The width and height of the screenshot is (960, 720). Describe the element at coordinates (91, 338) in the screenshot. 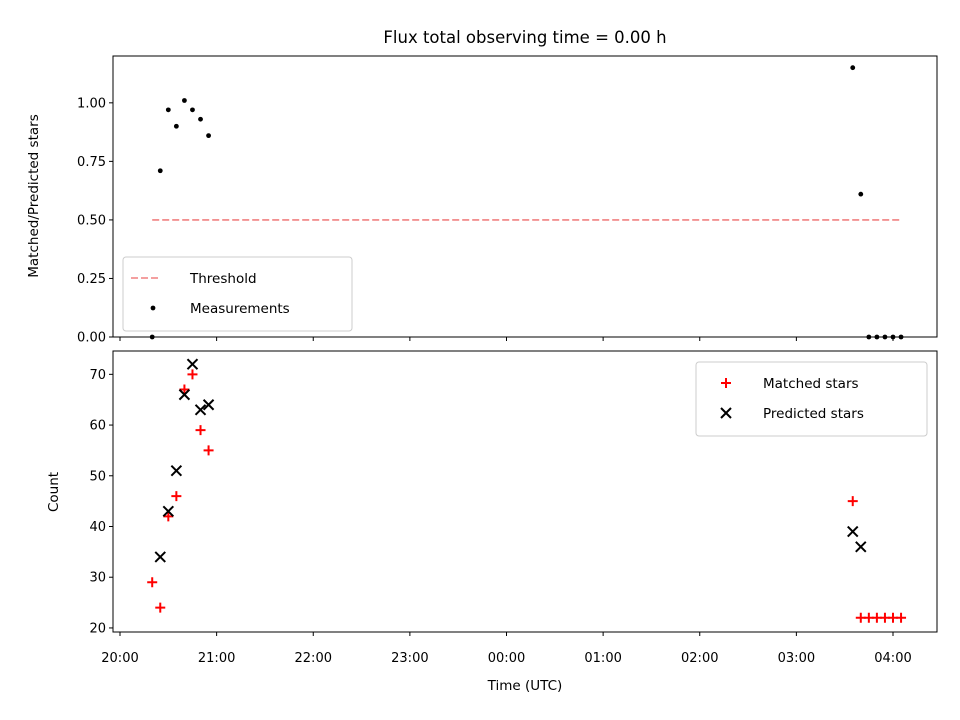

I see `y-tick-label: 0.00` at that location.